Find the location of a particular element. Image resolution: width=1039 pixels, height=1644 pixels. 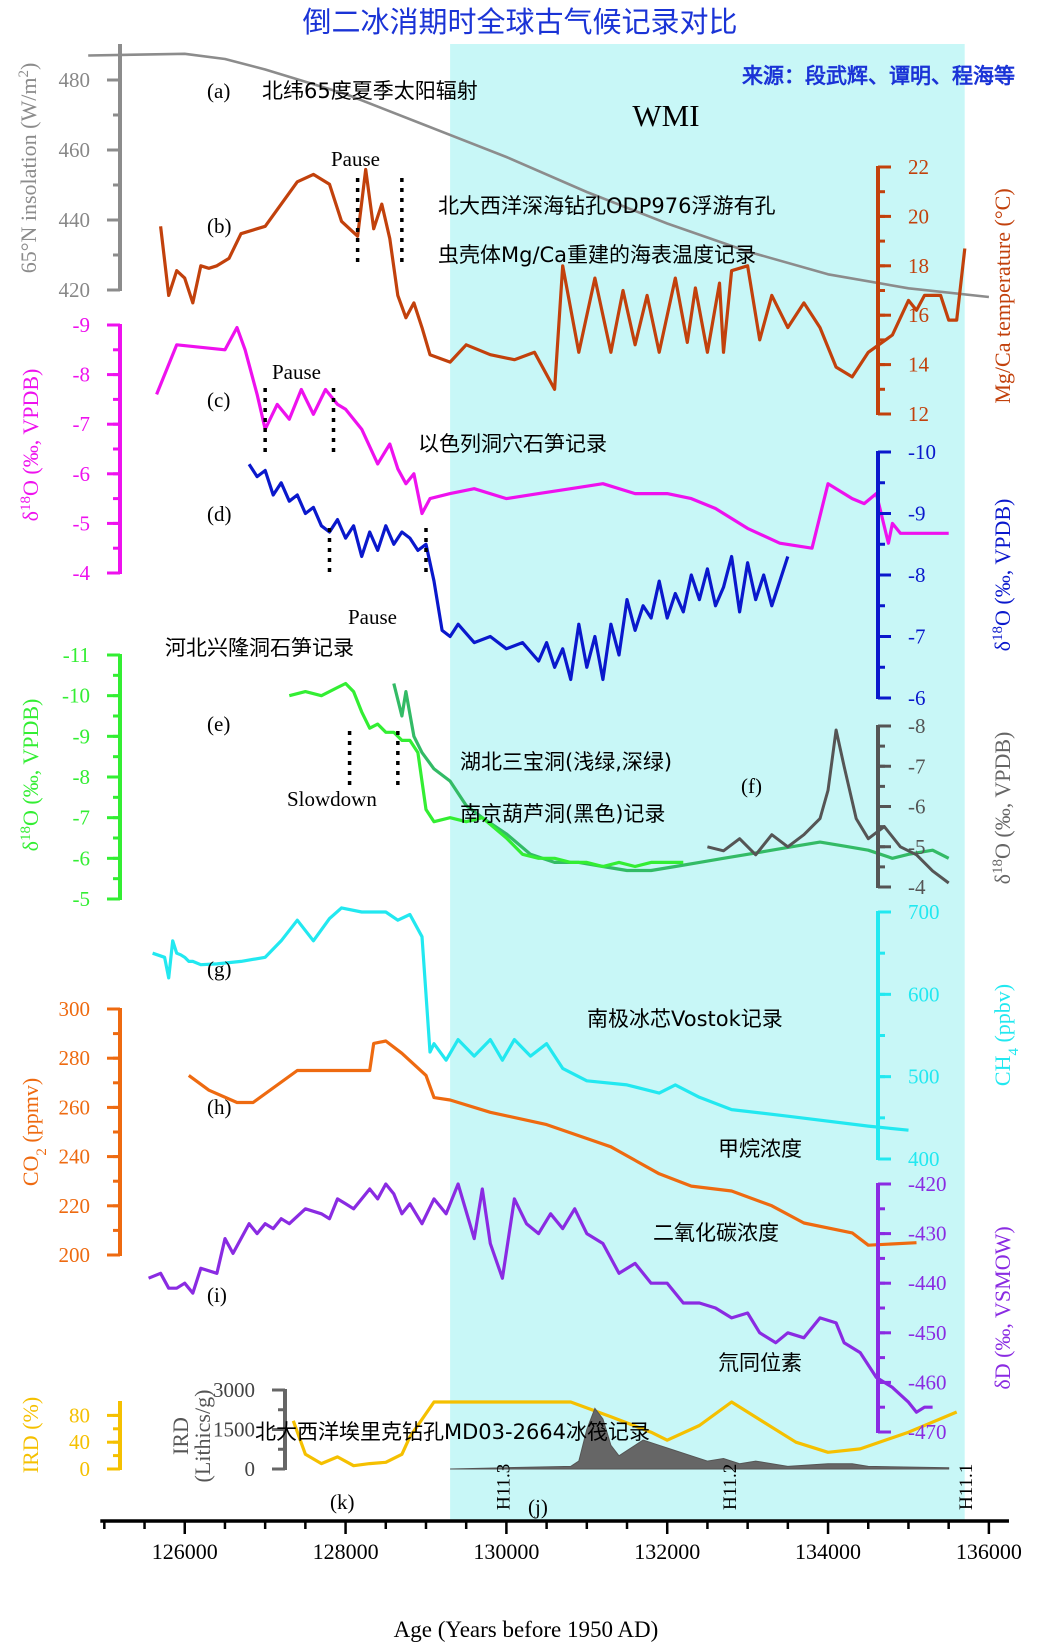

ird-percent-axis-title-part: IRD (%) is located at coordinates (30, 1435).